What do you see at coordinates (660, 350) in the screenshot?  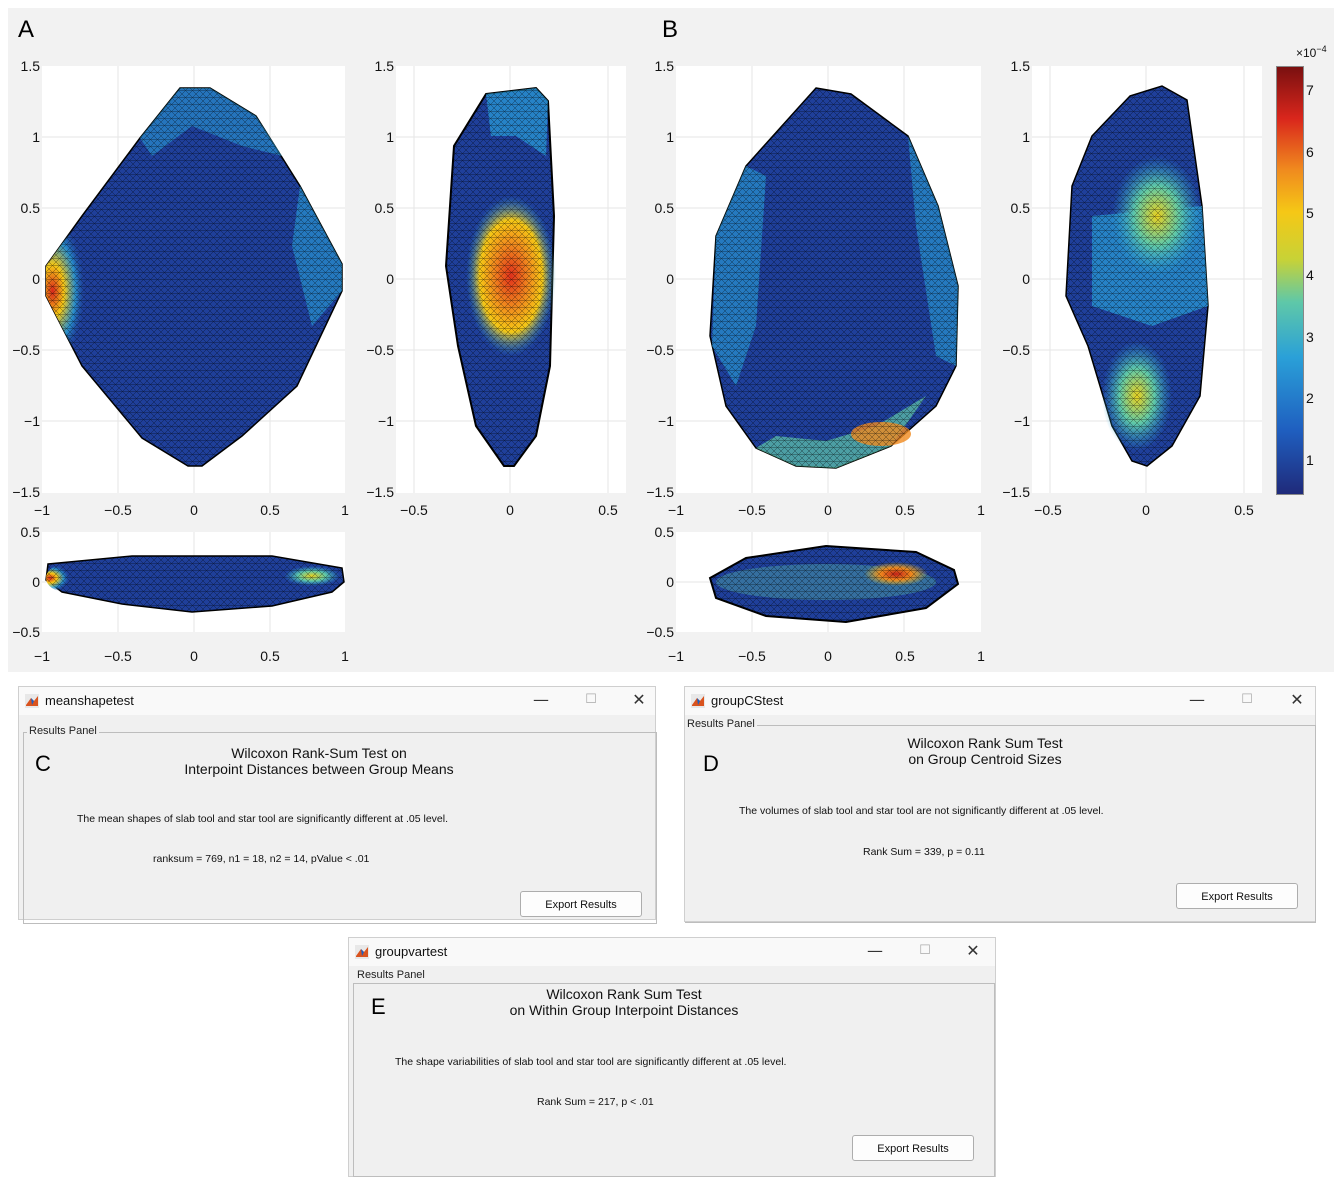 I see `y-tick-b-front: −0.5` at bounding box center [660, 350].